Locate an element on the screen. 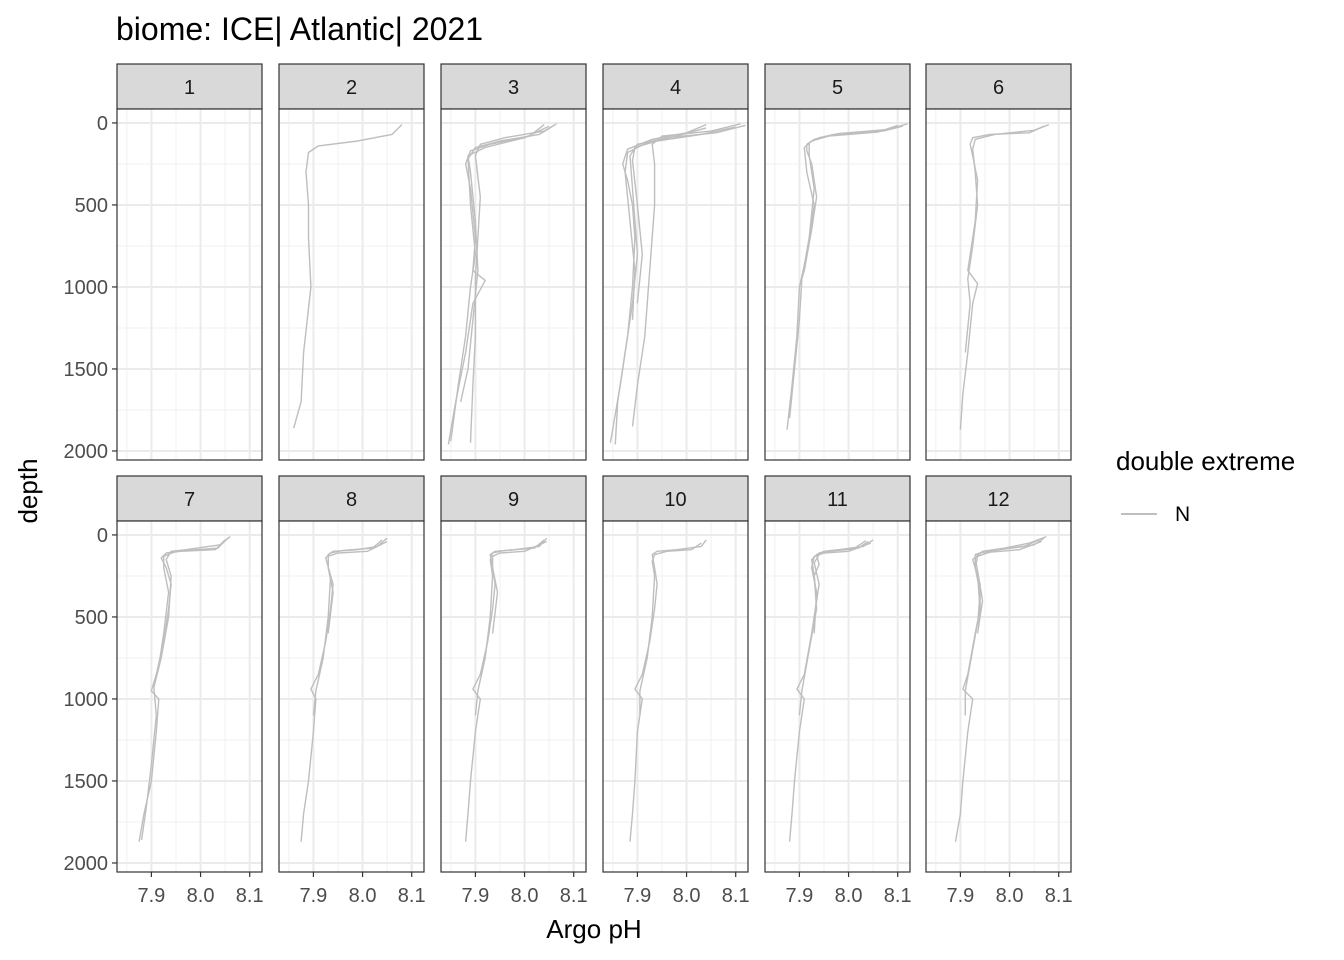 The height and width of the screenshot is (960, 1344). facet-panel-1: 1 0 500 1000 1500 2000 is located at coordinates (163, 263).